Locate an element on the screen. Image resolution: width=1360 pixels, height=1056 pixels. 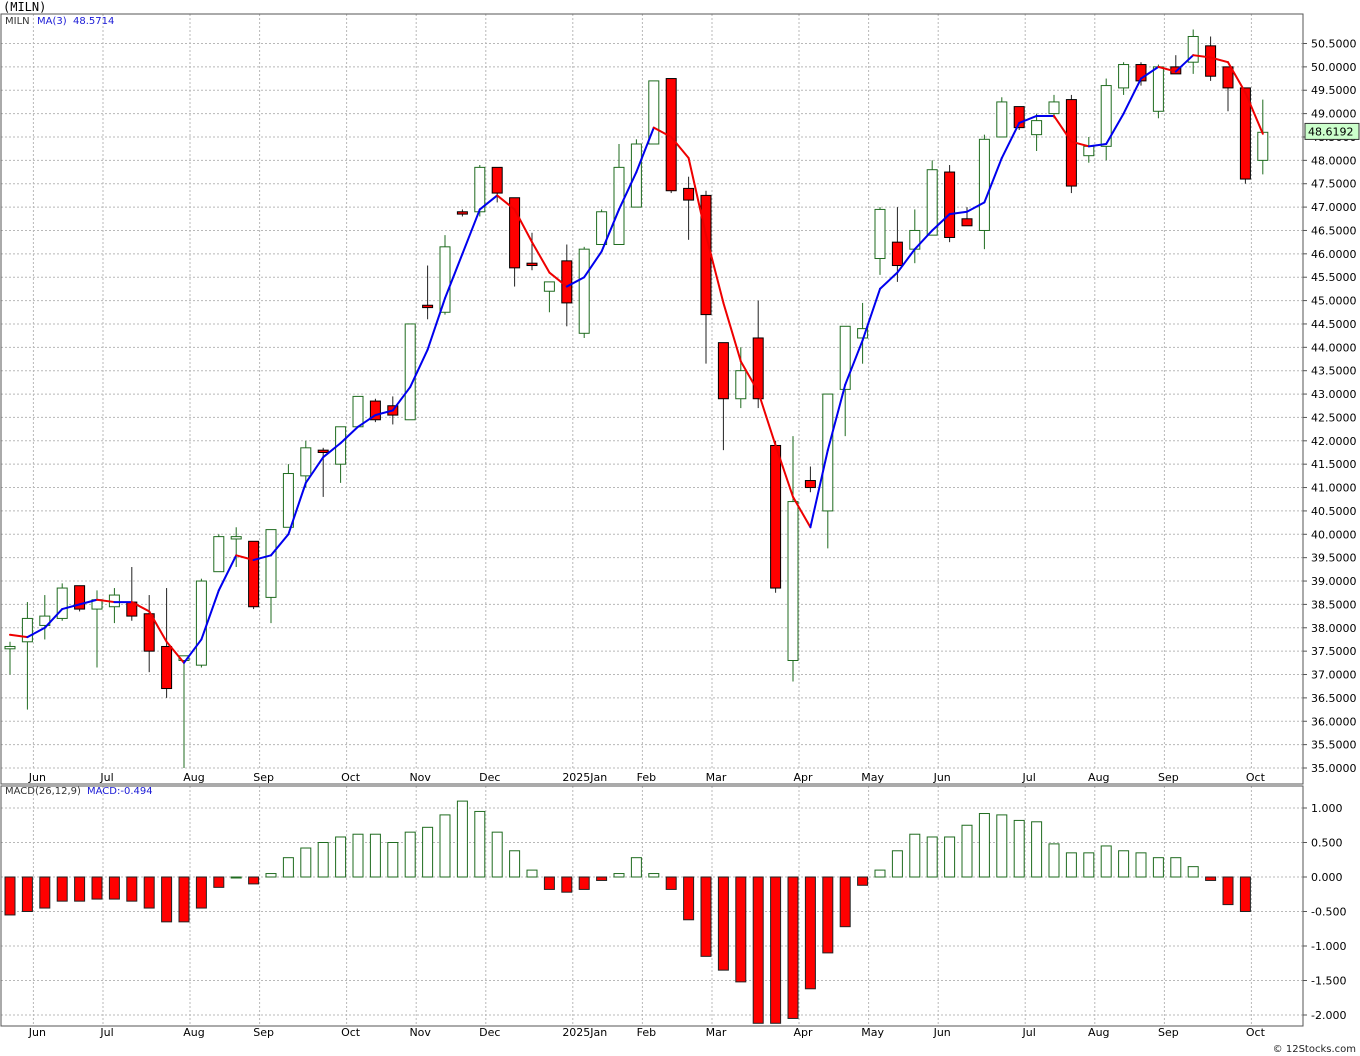
macd-x-tick-label: Aug is located at coordinates (193, 1032).